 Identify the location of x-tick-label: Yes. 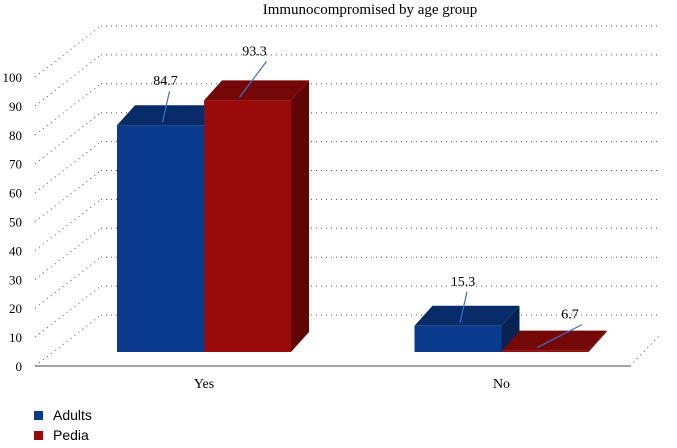
(204, 384).